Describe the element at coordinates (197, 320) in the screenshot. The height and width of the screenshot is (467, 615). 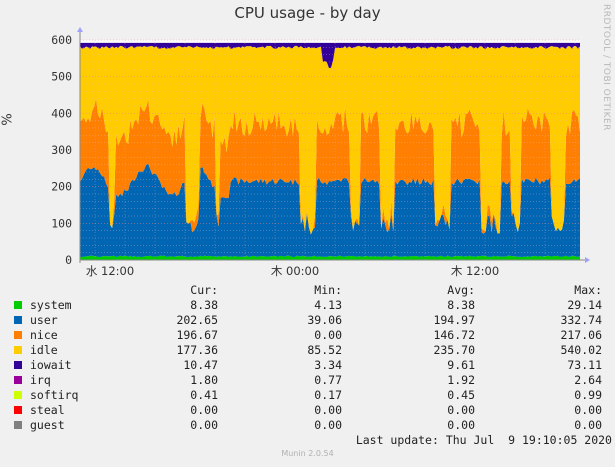
I see `legend-cur: 202.65` at that location.